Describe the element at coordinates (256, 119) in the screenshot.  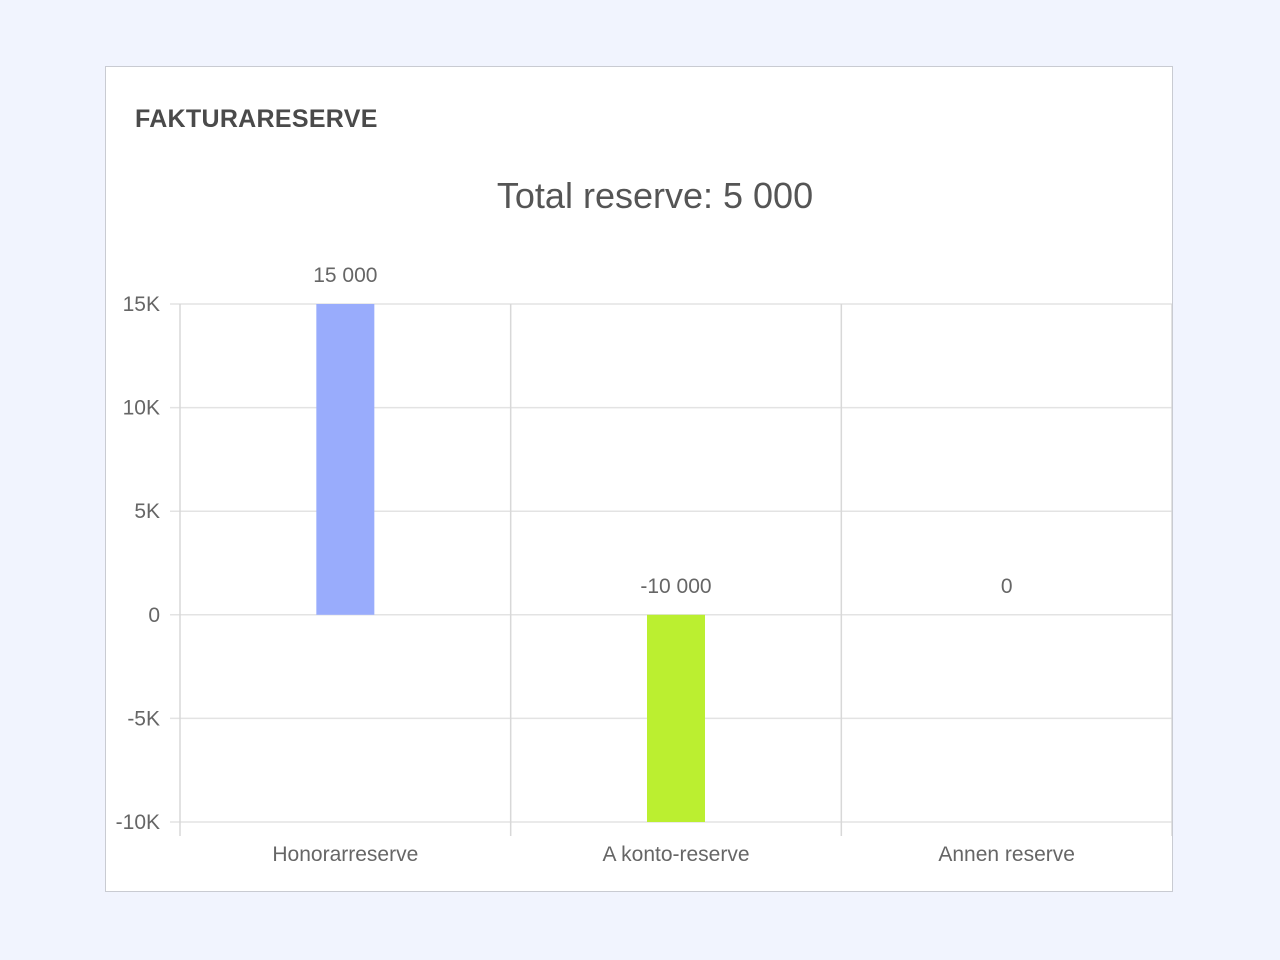
I see `card-title: FAKTURARESERVE` at that location.